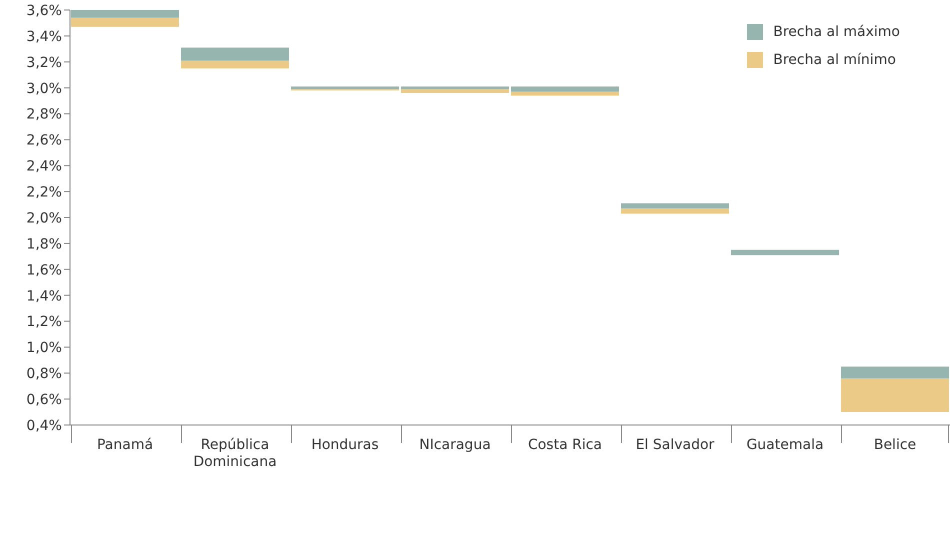 Image resolution: width=950 pixels, height=533 pixels. I want to click on y-tick-label: 1,8%, so click(44, 244).